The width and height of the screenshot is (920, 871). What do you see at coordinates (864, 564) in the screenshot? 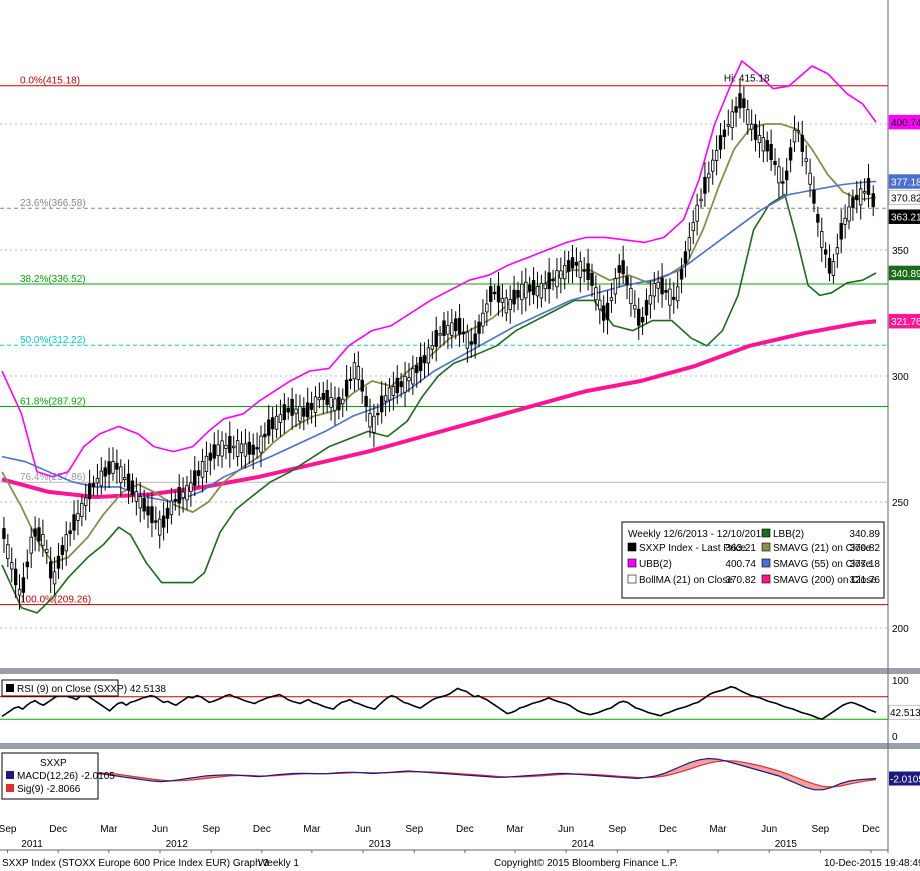
I see `legend-entry-value: 377.18` at bounding box center [864, 564].